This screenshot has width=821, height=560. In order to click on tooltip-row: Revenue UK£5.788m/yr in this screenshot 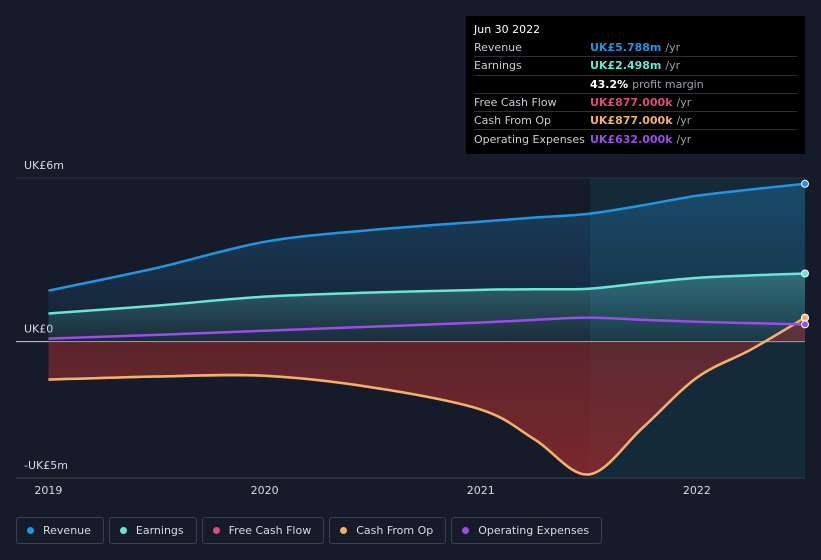, I will do `click(635, 47)`.